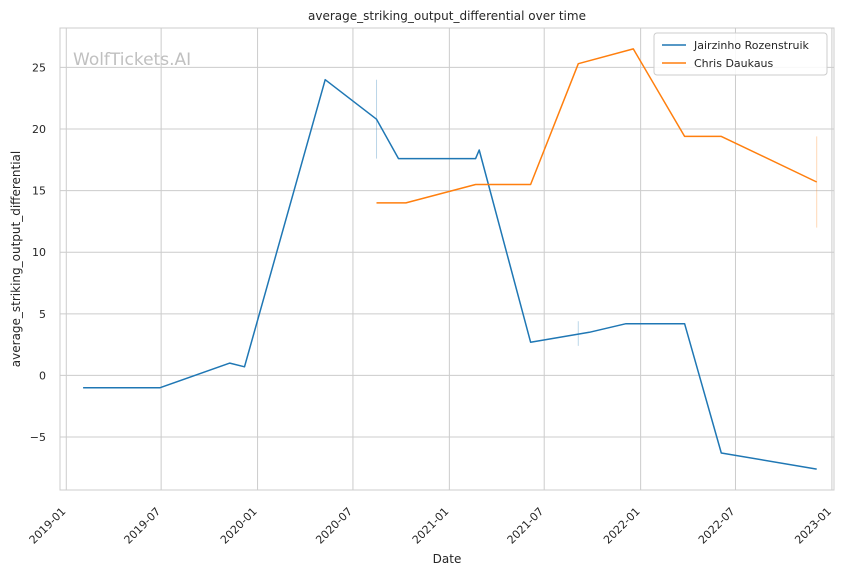  What do you see at coordinates (526, 526) in the screenshot?
I see `x-tick-label: 2021-07` at bounding box center [526, 526].